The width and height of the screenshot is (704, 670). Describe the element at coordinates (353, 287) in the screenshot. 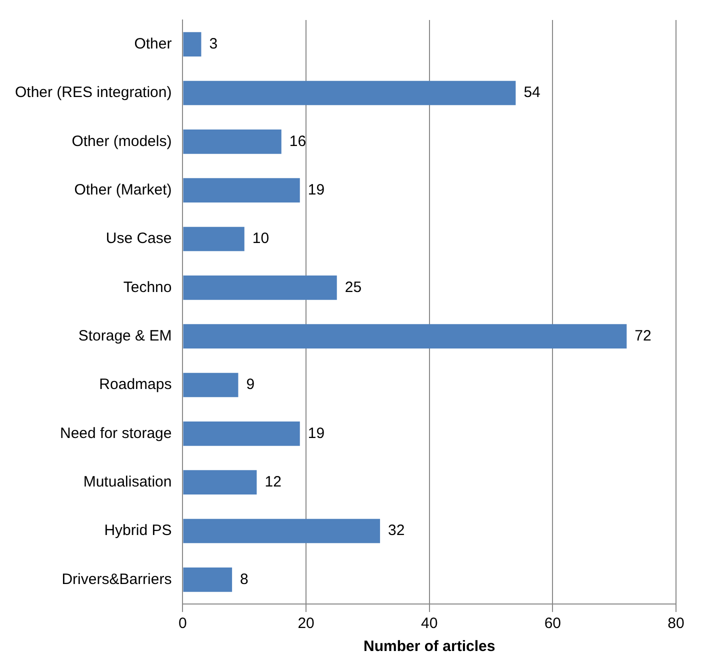

I see `data-label: 25` at that location.